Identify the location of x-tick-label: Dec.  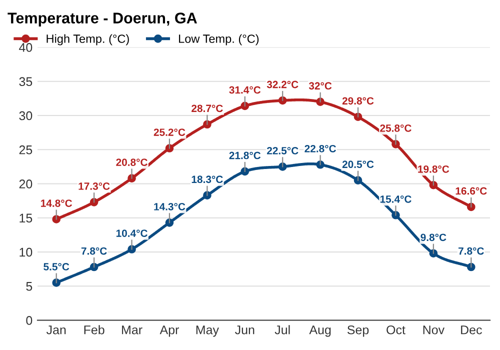
(471, 330).